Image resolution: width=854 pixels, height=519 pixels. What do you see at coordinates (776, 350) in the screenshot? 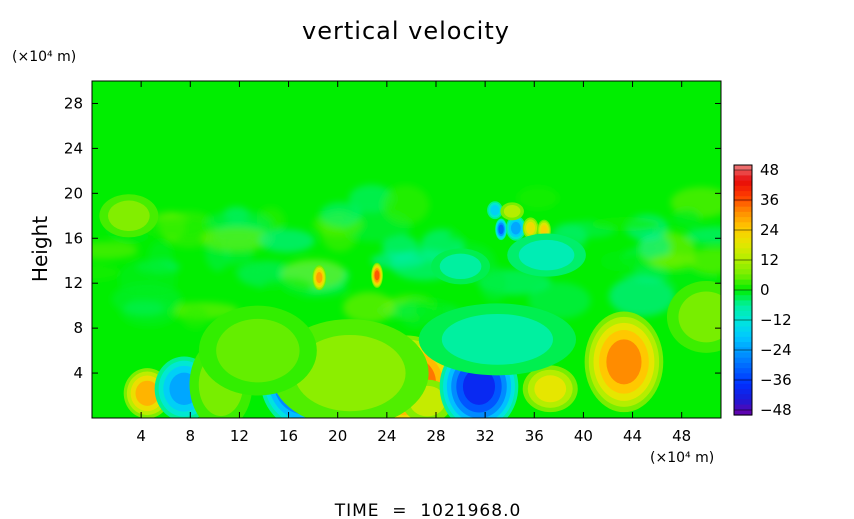
I see `colorbar-tick-label: −24` at bounding box center [776, 350].